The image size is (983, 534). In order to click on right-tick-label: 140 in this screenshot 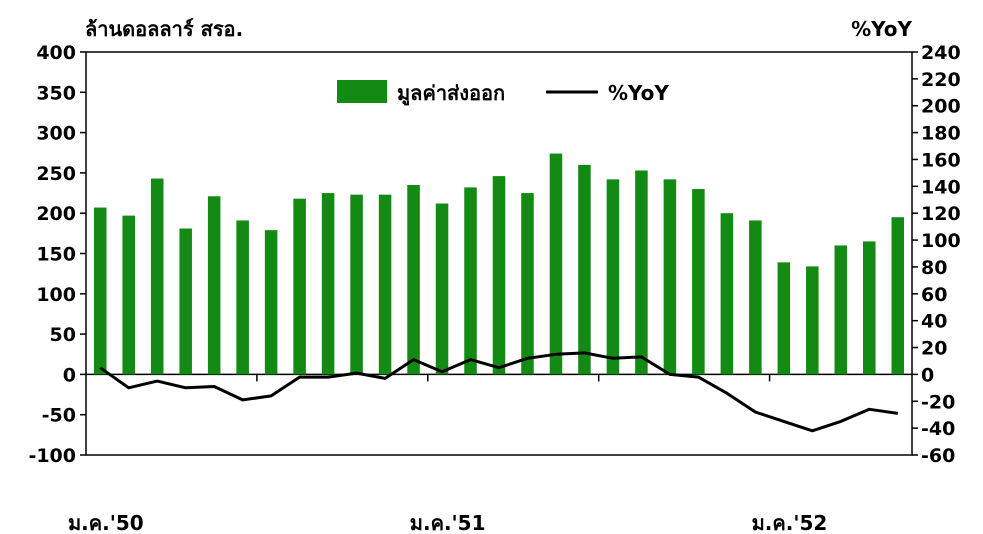, I will do `click(941, 187)`.